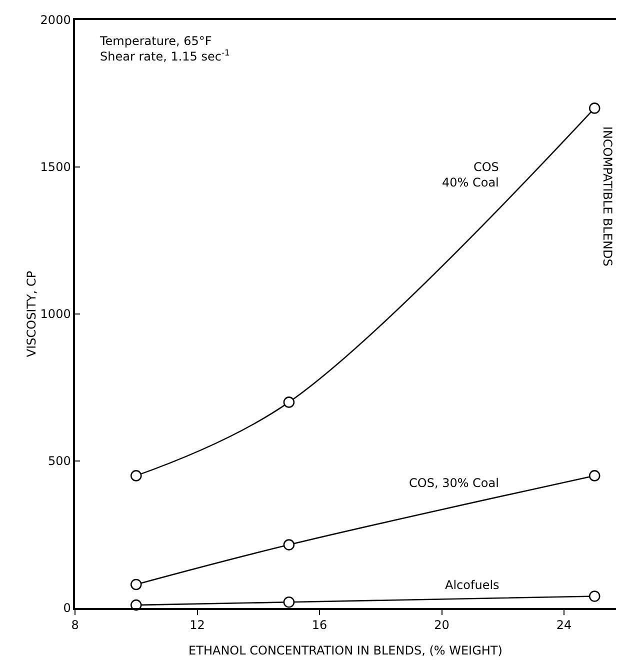 The image size is (621, 668). I want to click on x-tick-label: 8, so click(75, 625).